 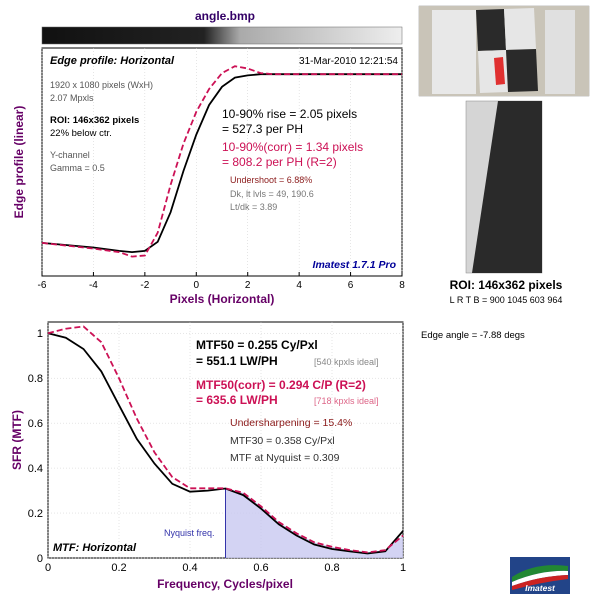 I want to click on mtf50-corr-line-2: = 635.6 LW/PH, so click(x=237, y=400).